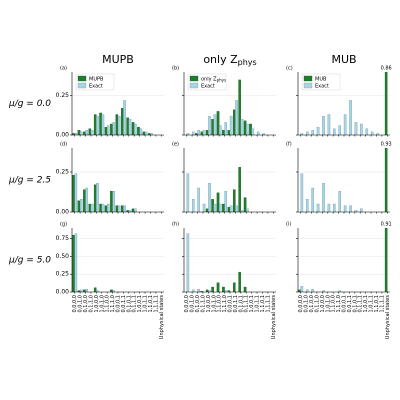  I want to click on y-tick-label: 0.75, so click(63, 238).